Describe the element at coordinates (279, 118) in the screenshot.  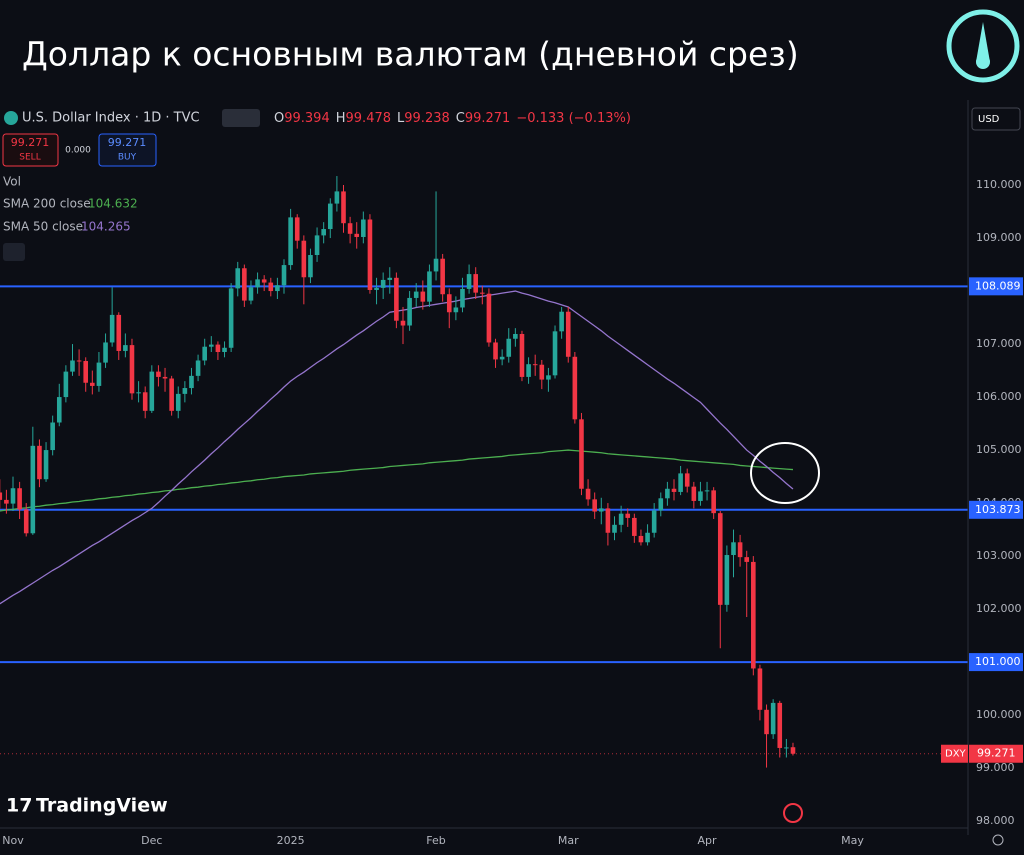
I see `ohlc-prefix: O` at that location.